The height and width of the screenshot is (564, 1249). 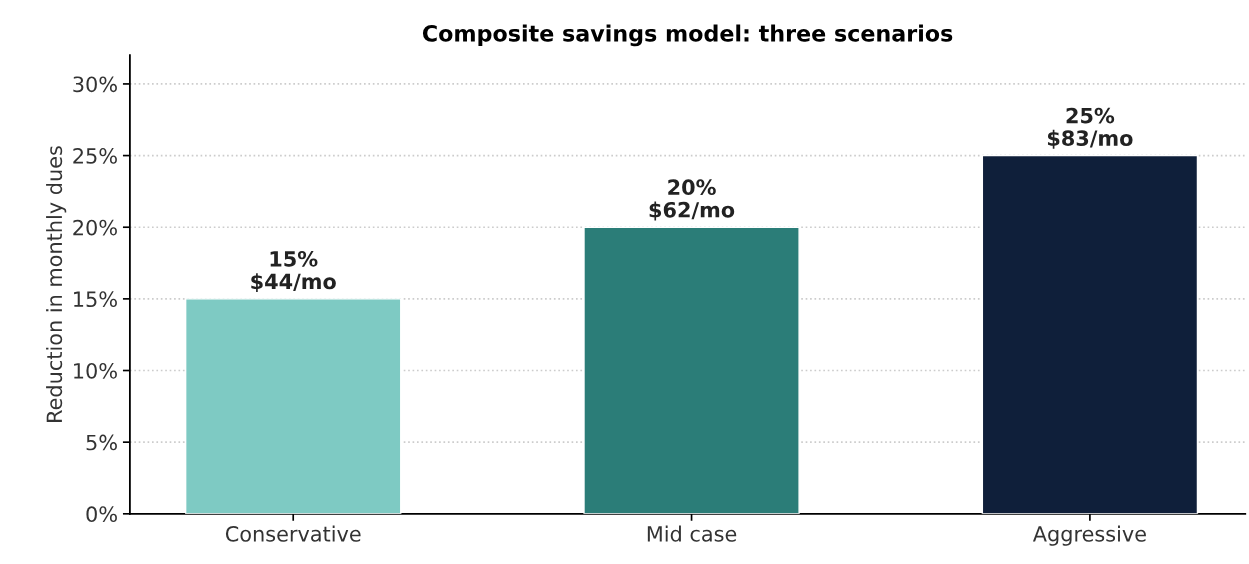 What do you see at coordinates (101, 514) in the screenshot?
I see `y-tick-label: 0%` at bounding box center [101, 514].